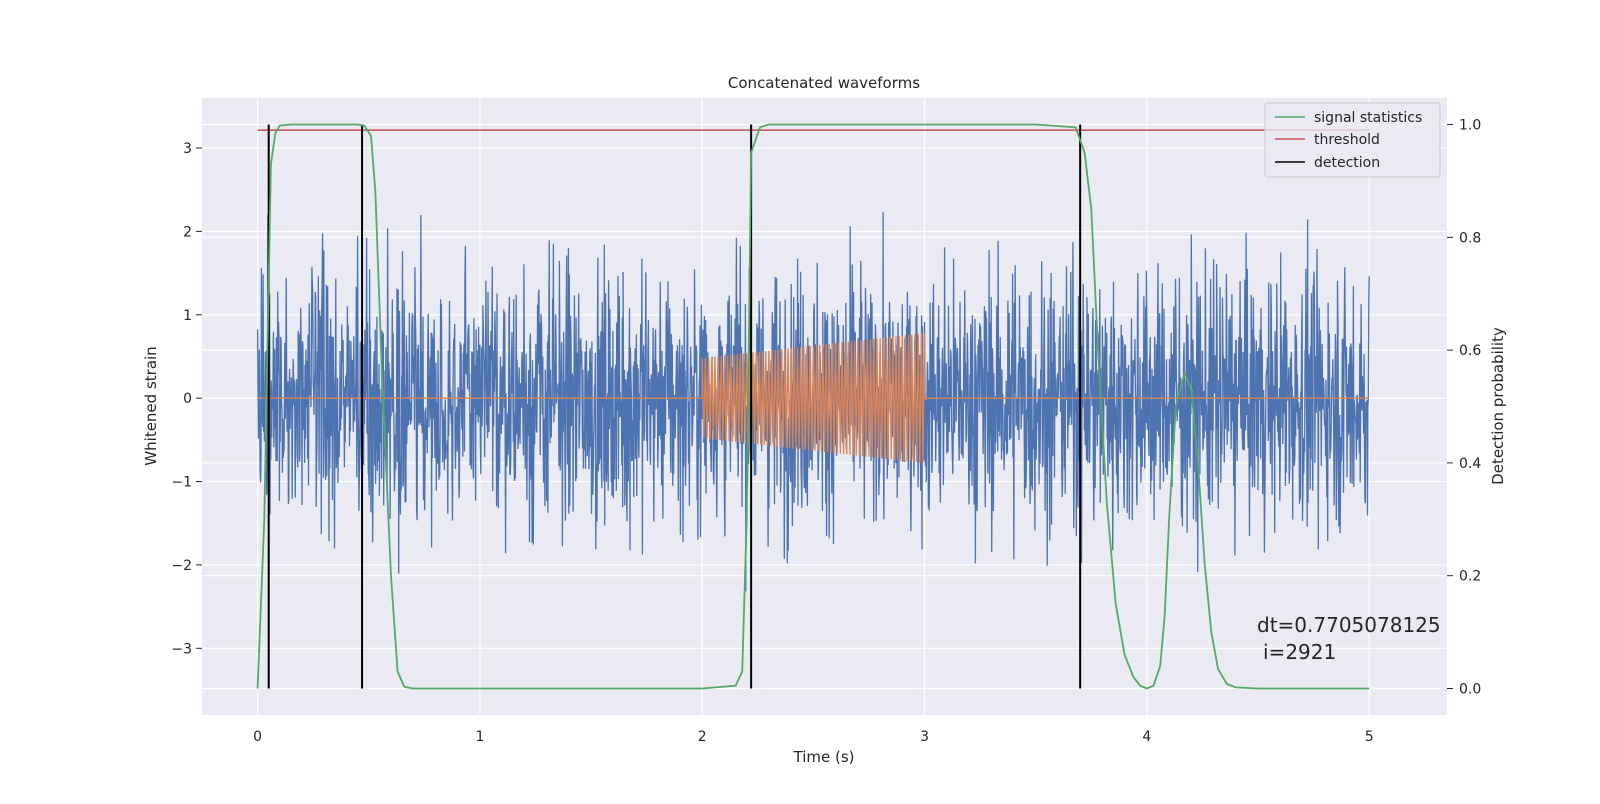 The image size is (1600, 804). What do you see at coordinates (1347, 163) in the screenshot?
I see `legend-label-detection: detection` at bounding box center [1347, 163].